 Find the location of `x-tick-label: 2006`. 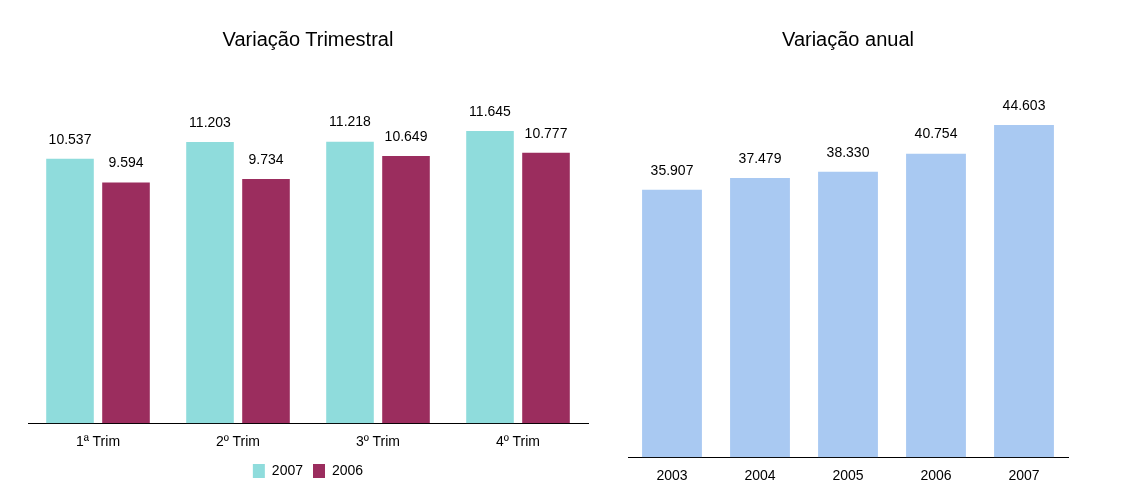

x-tick-label: 2006 is located at coordinates (936, 475).